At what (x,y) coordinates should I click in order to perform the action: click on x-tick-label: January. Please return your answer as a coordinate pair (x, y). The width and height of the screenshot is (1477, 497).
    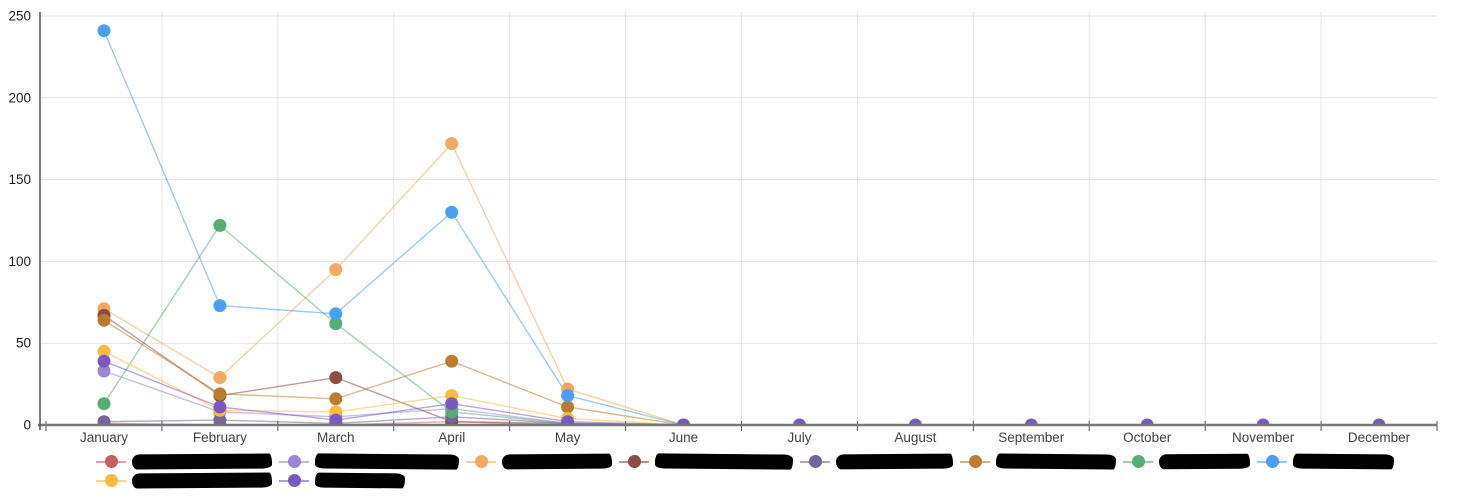
    Looking at the image, I should click on (104, 437).